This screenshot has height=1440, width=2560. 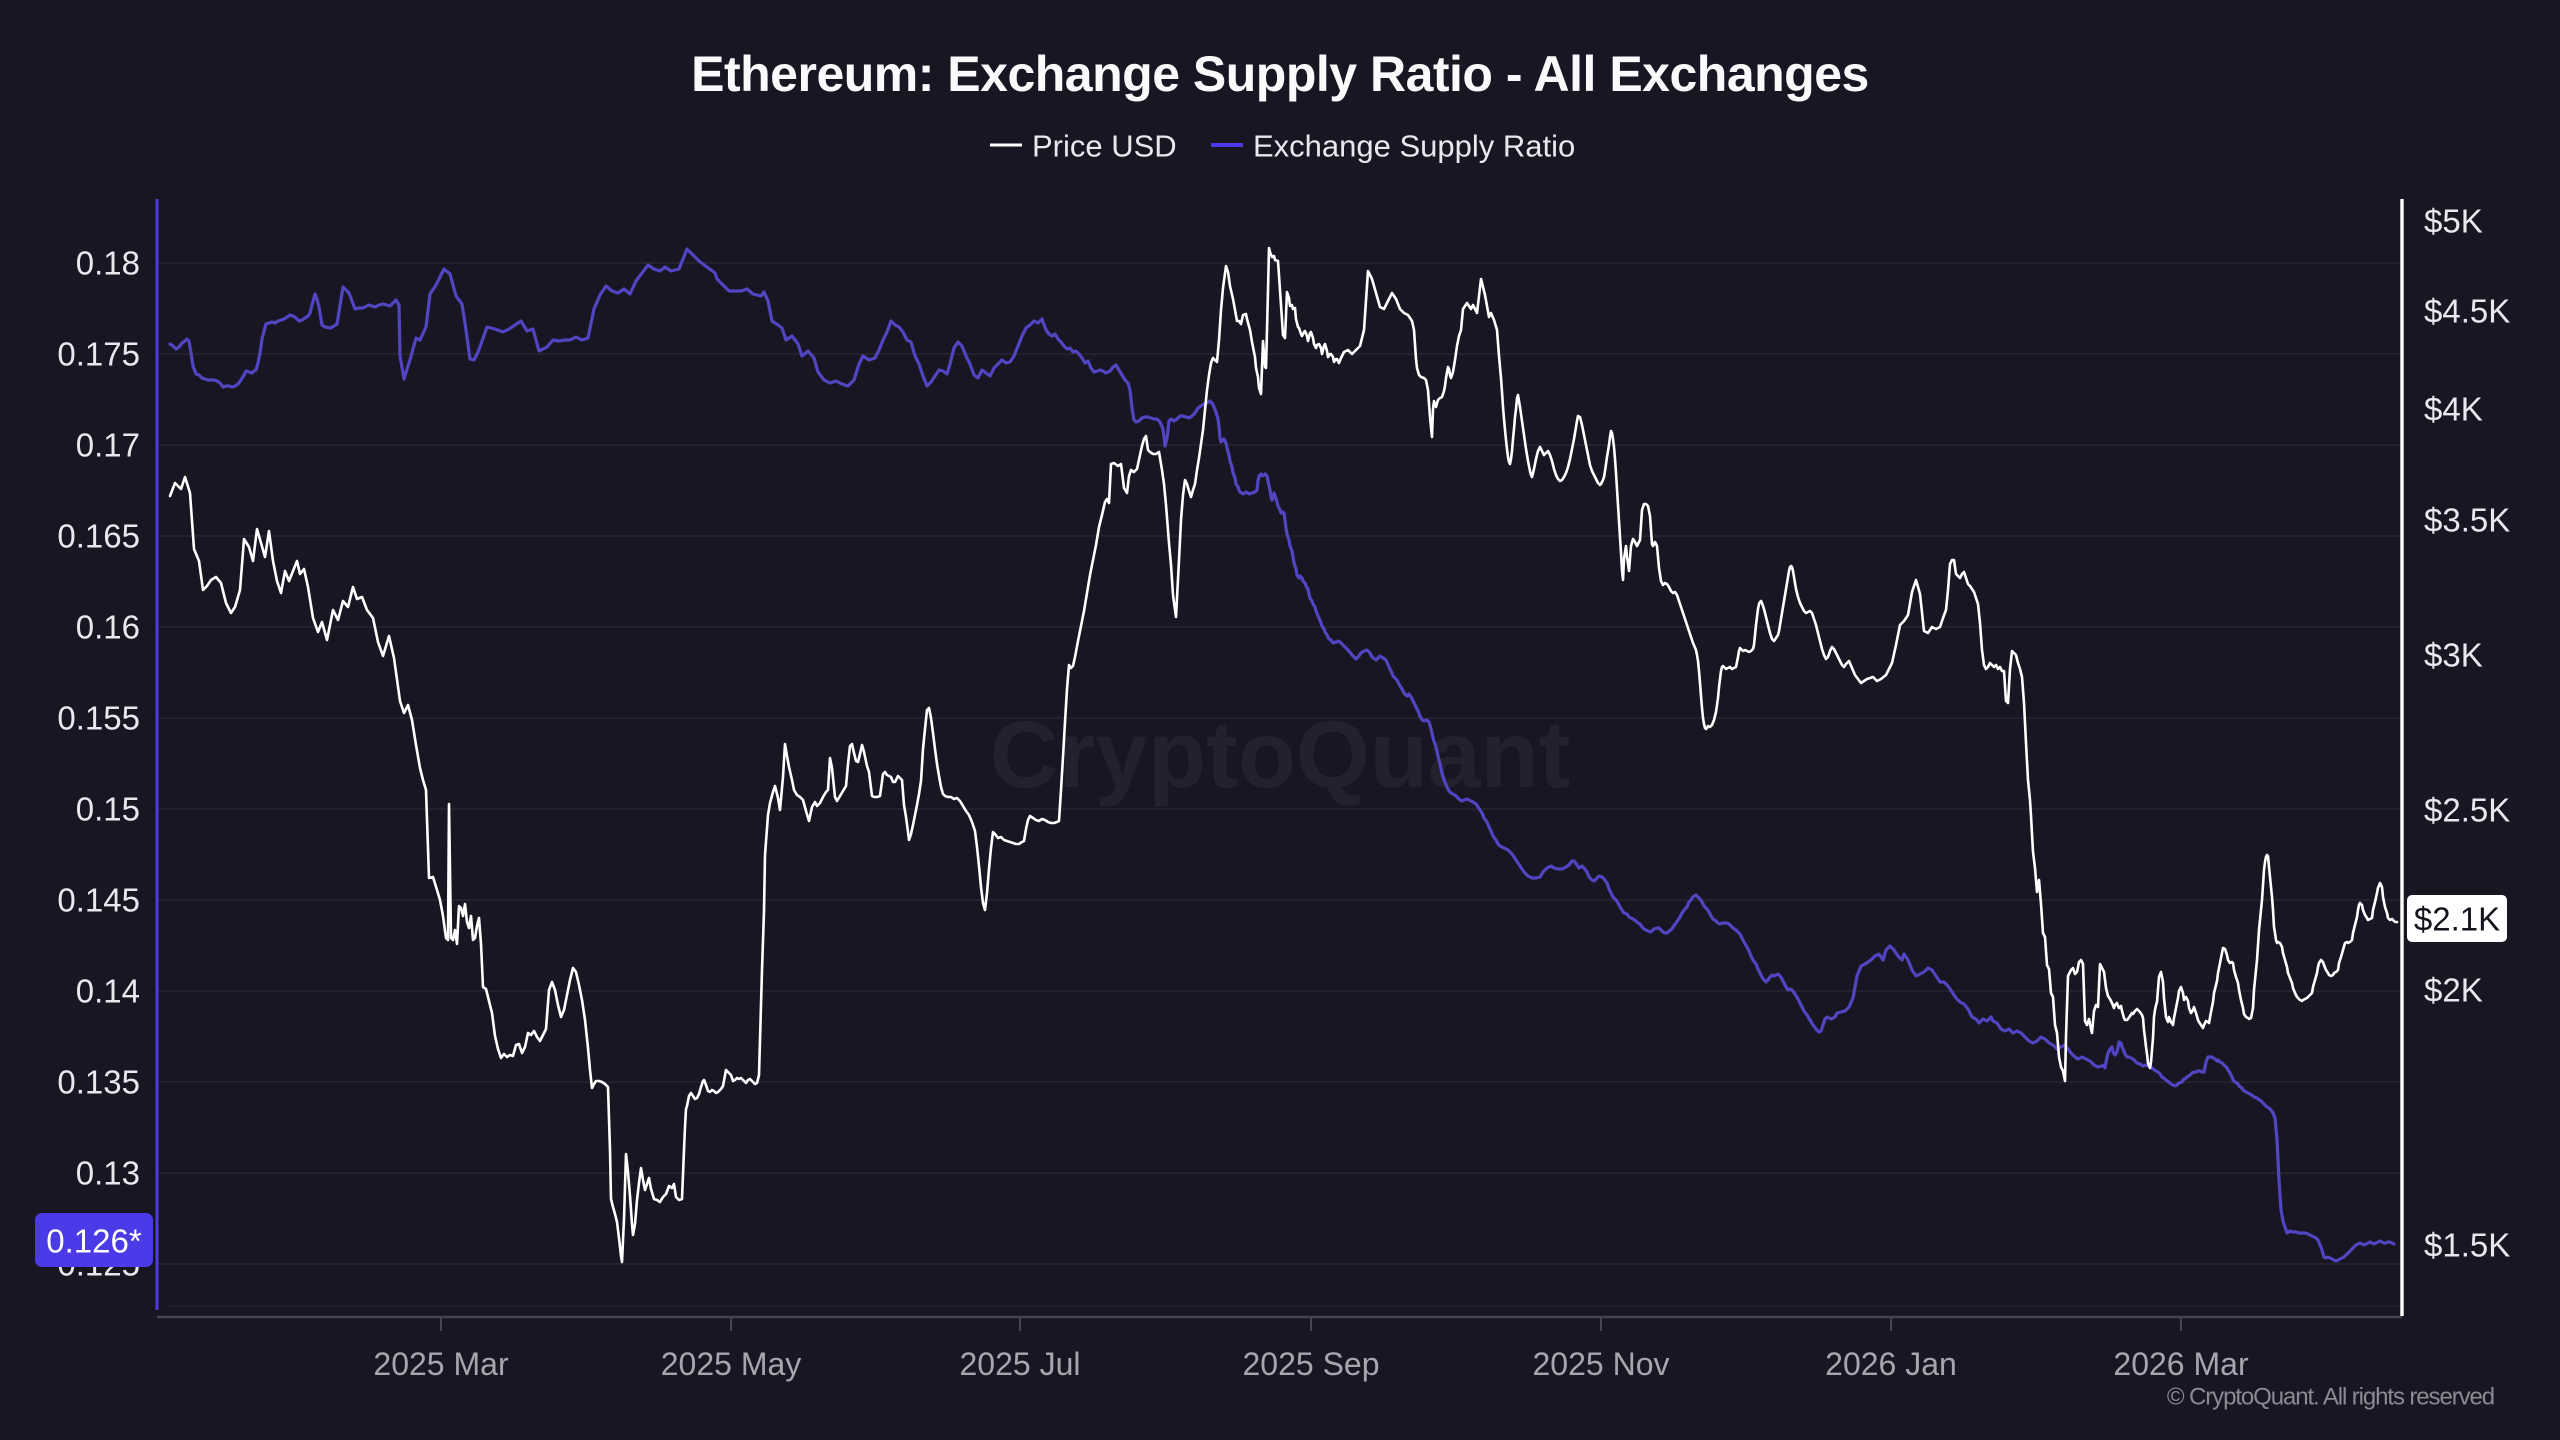 What do you see at coordinates (108, 809) in the screenshot?
I see `svg-text: 0.15` at bounding box center [108, 809].